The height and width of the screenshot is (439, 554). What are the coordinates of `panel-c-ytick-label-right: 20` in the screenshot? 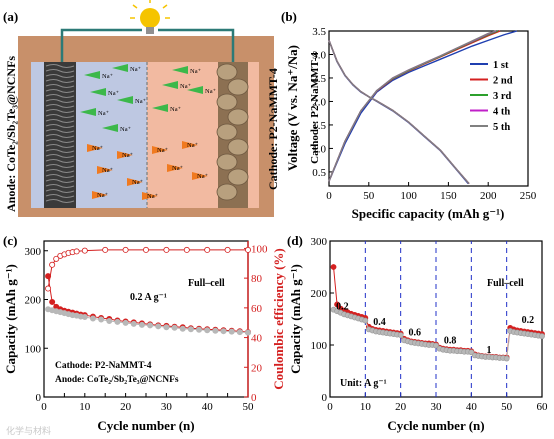 It's located at (257, 368).